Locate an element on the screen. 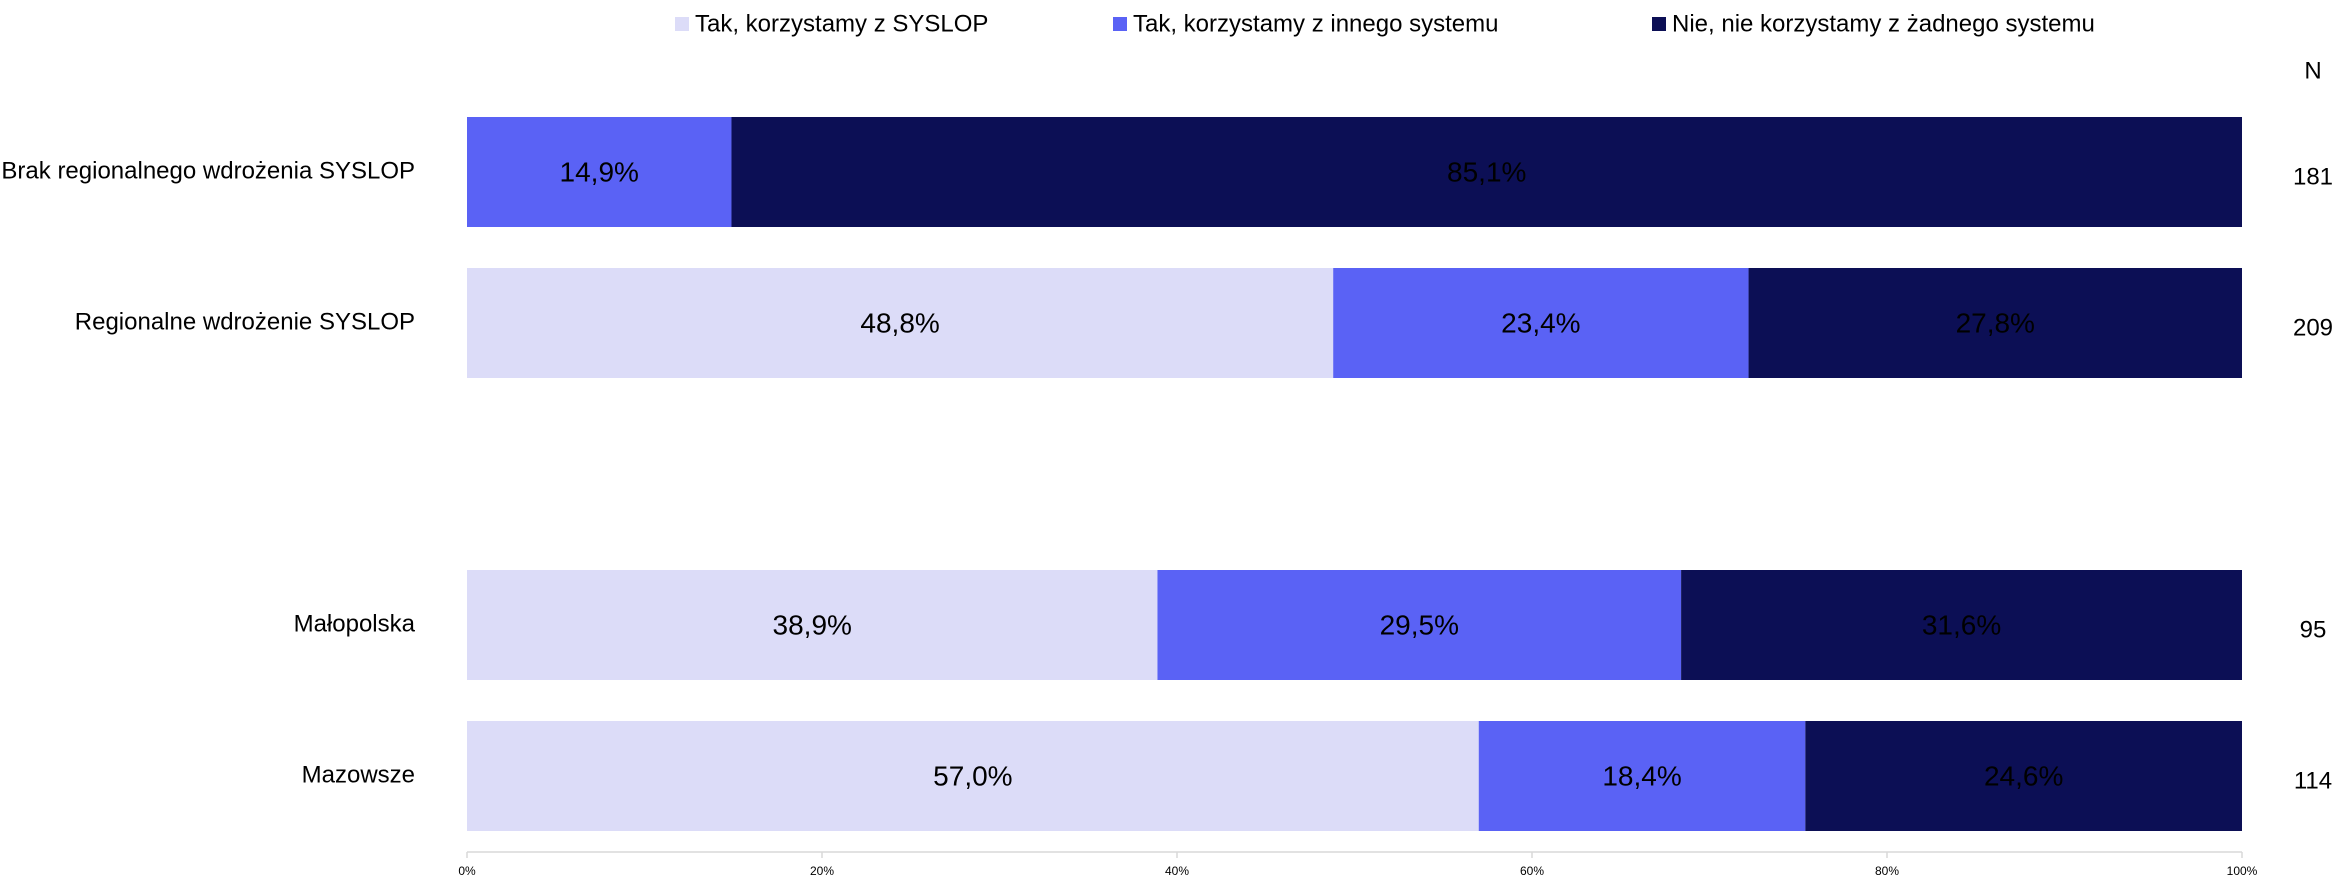 Image resolution: width=2343 pixels, height=878 pixels. category-label: Mazowsze is located at coordinates (358, 774).